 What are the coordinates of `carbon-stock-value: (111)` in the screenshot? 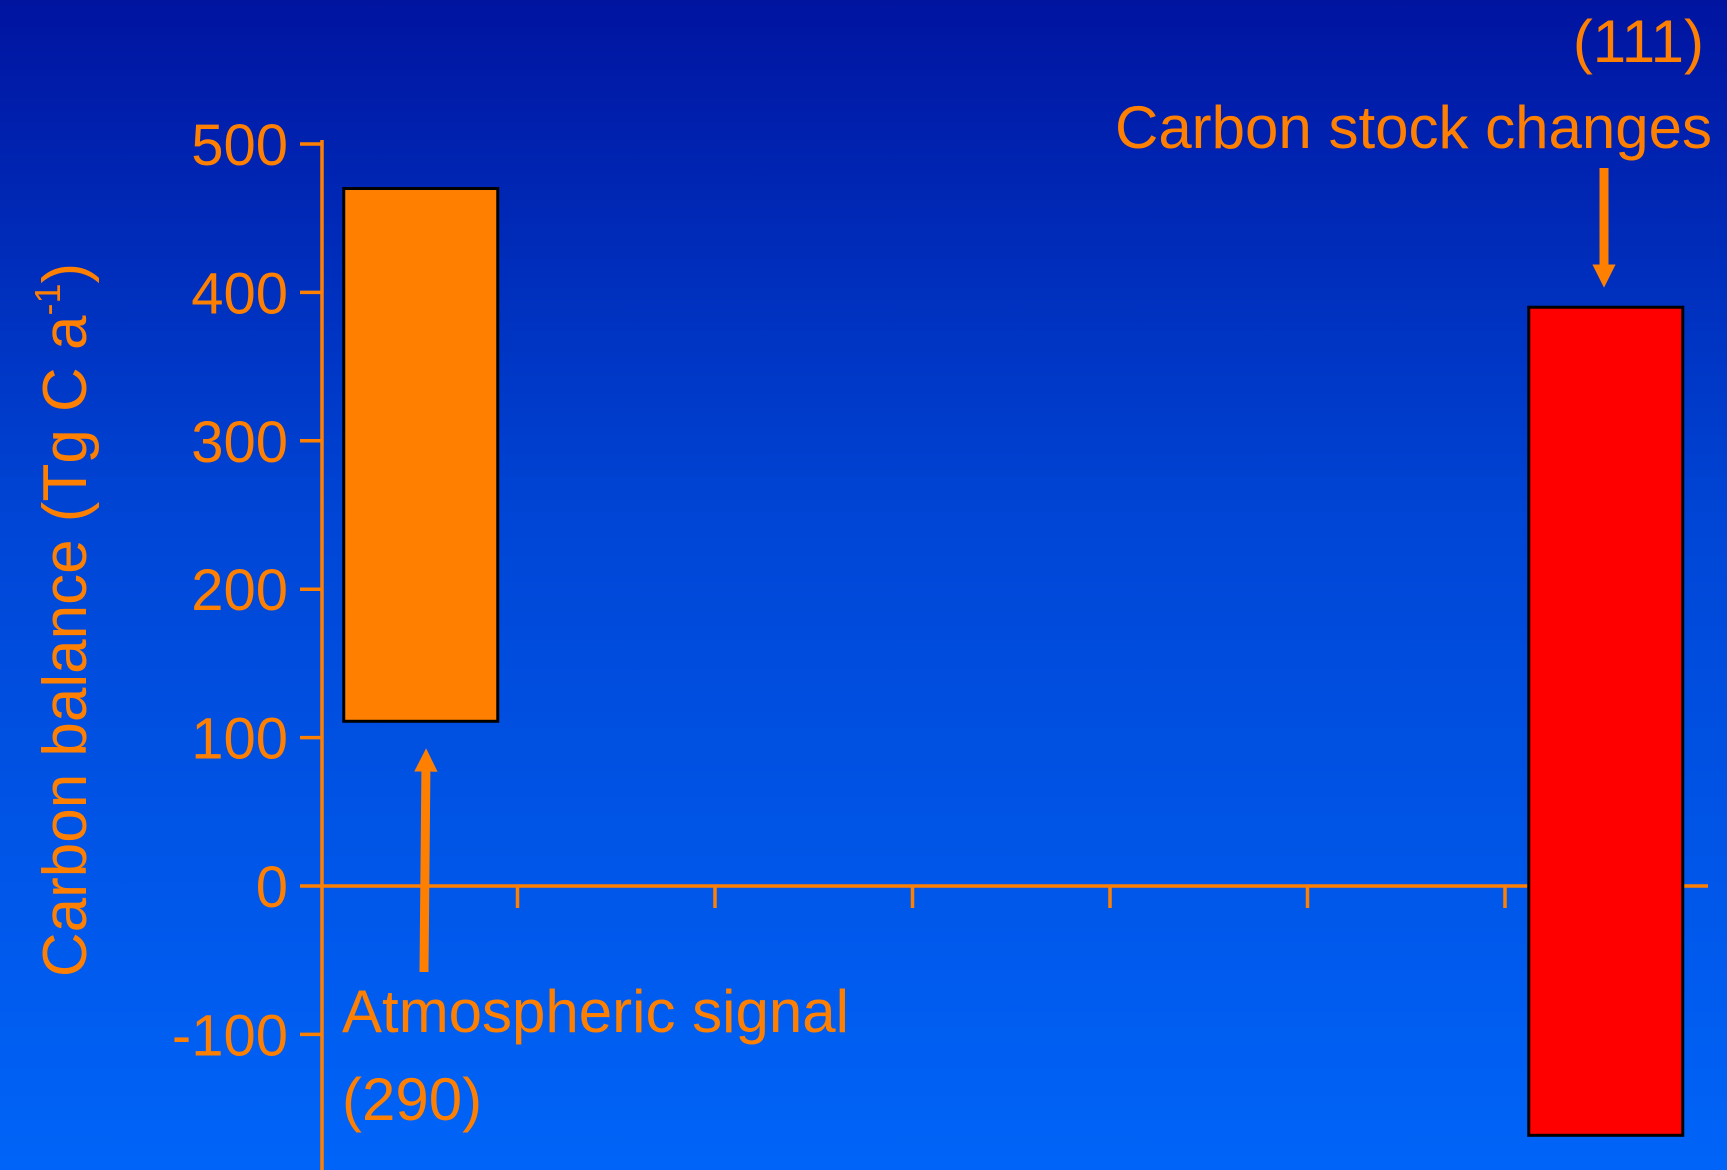 It's located at (1638, 41).